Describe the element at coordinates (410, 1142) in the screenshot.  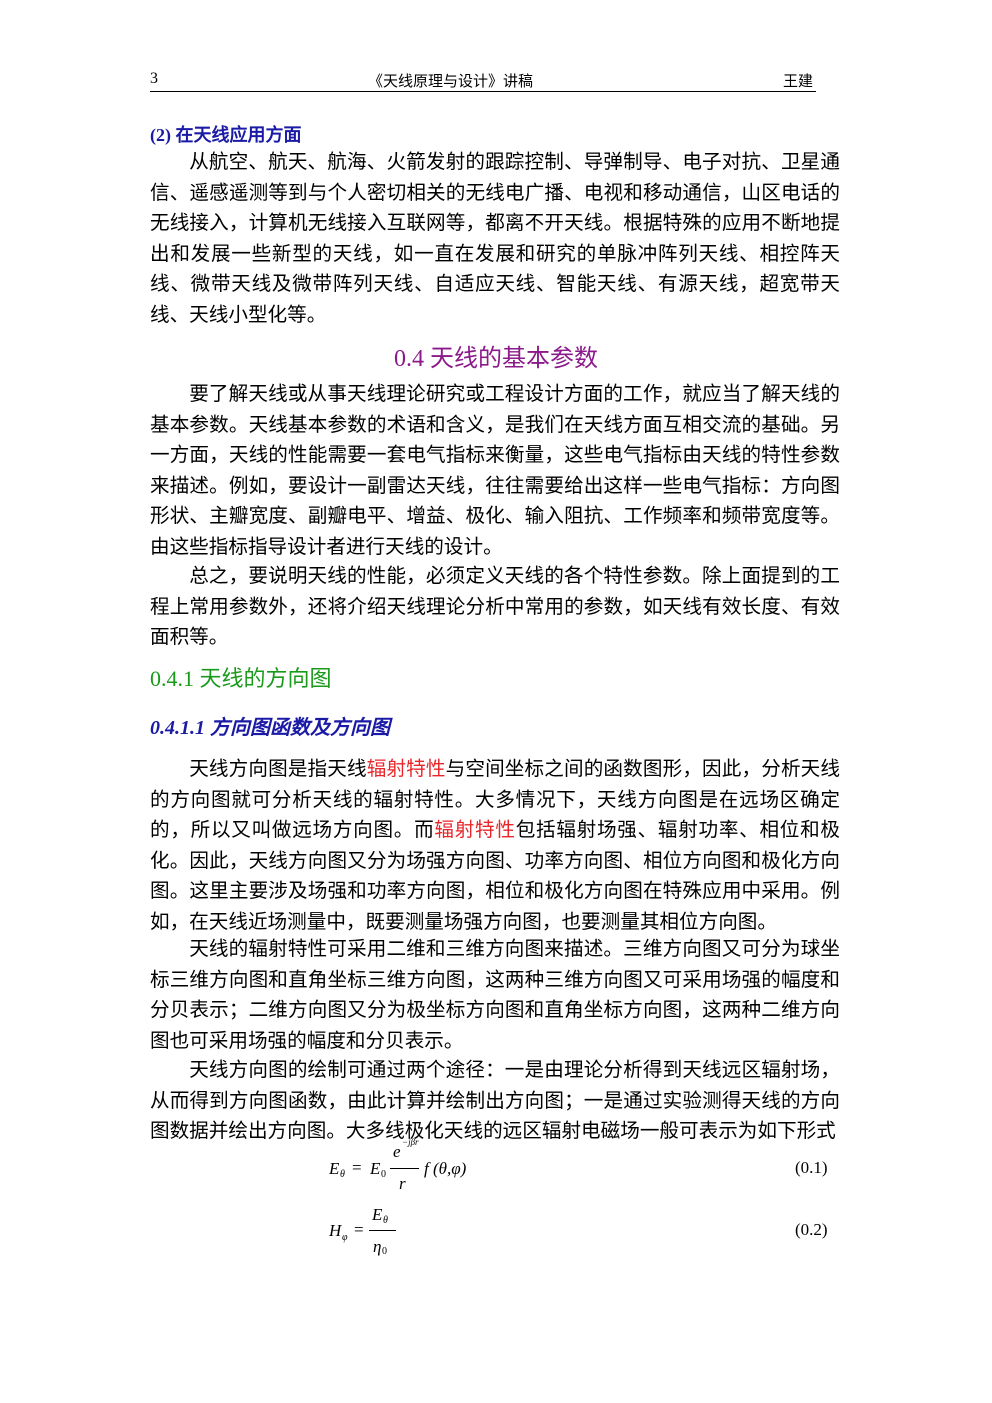
I see `math: −jβr` at that location.